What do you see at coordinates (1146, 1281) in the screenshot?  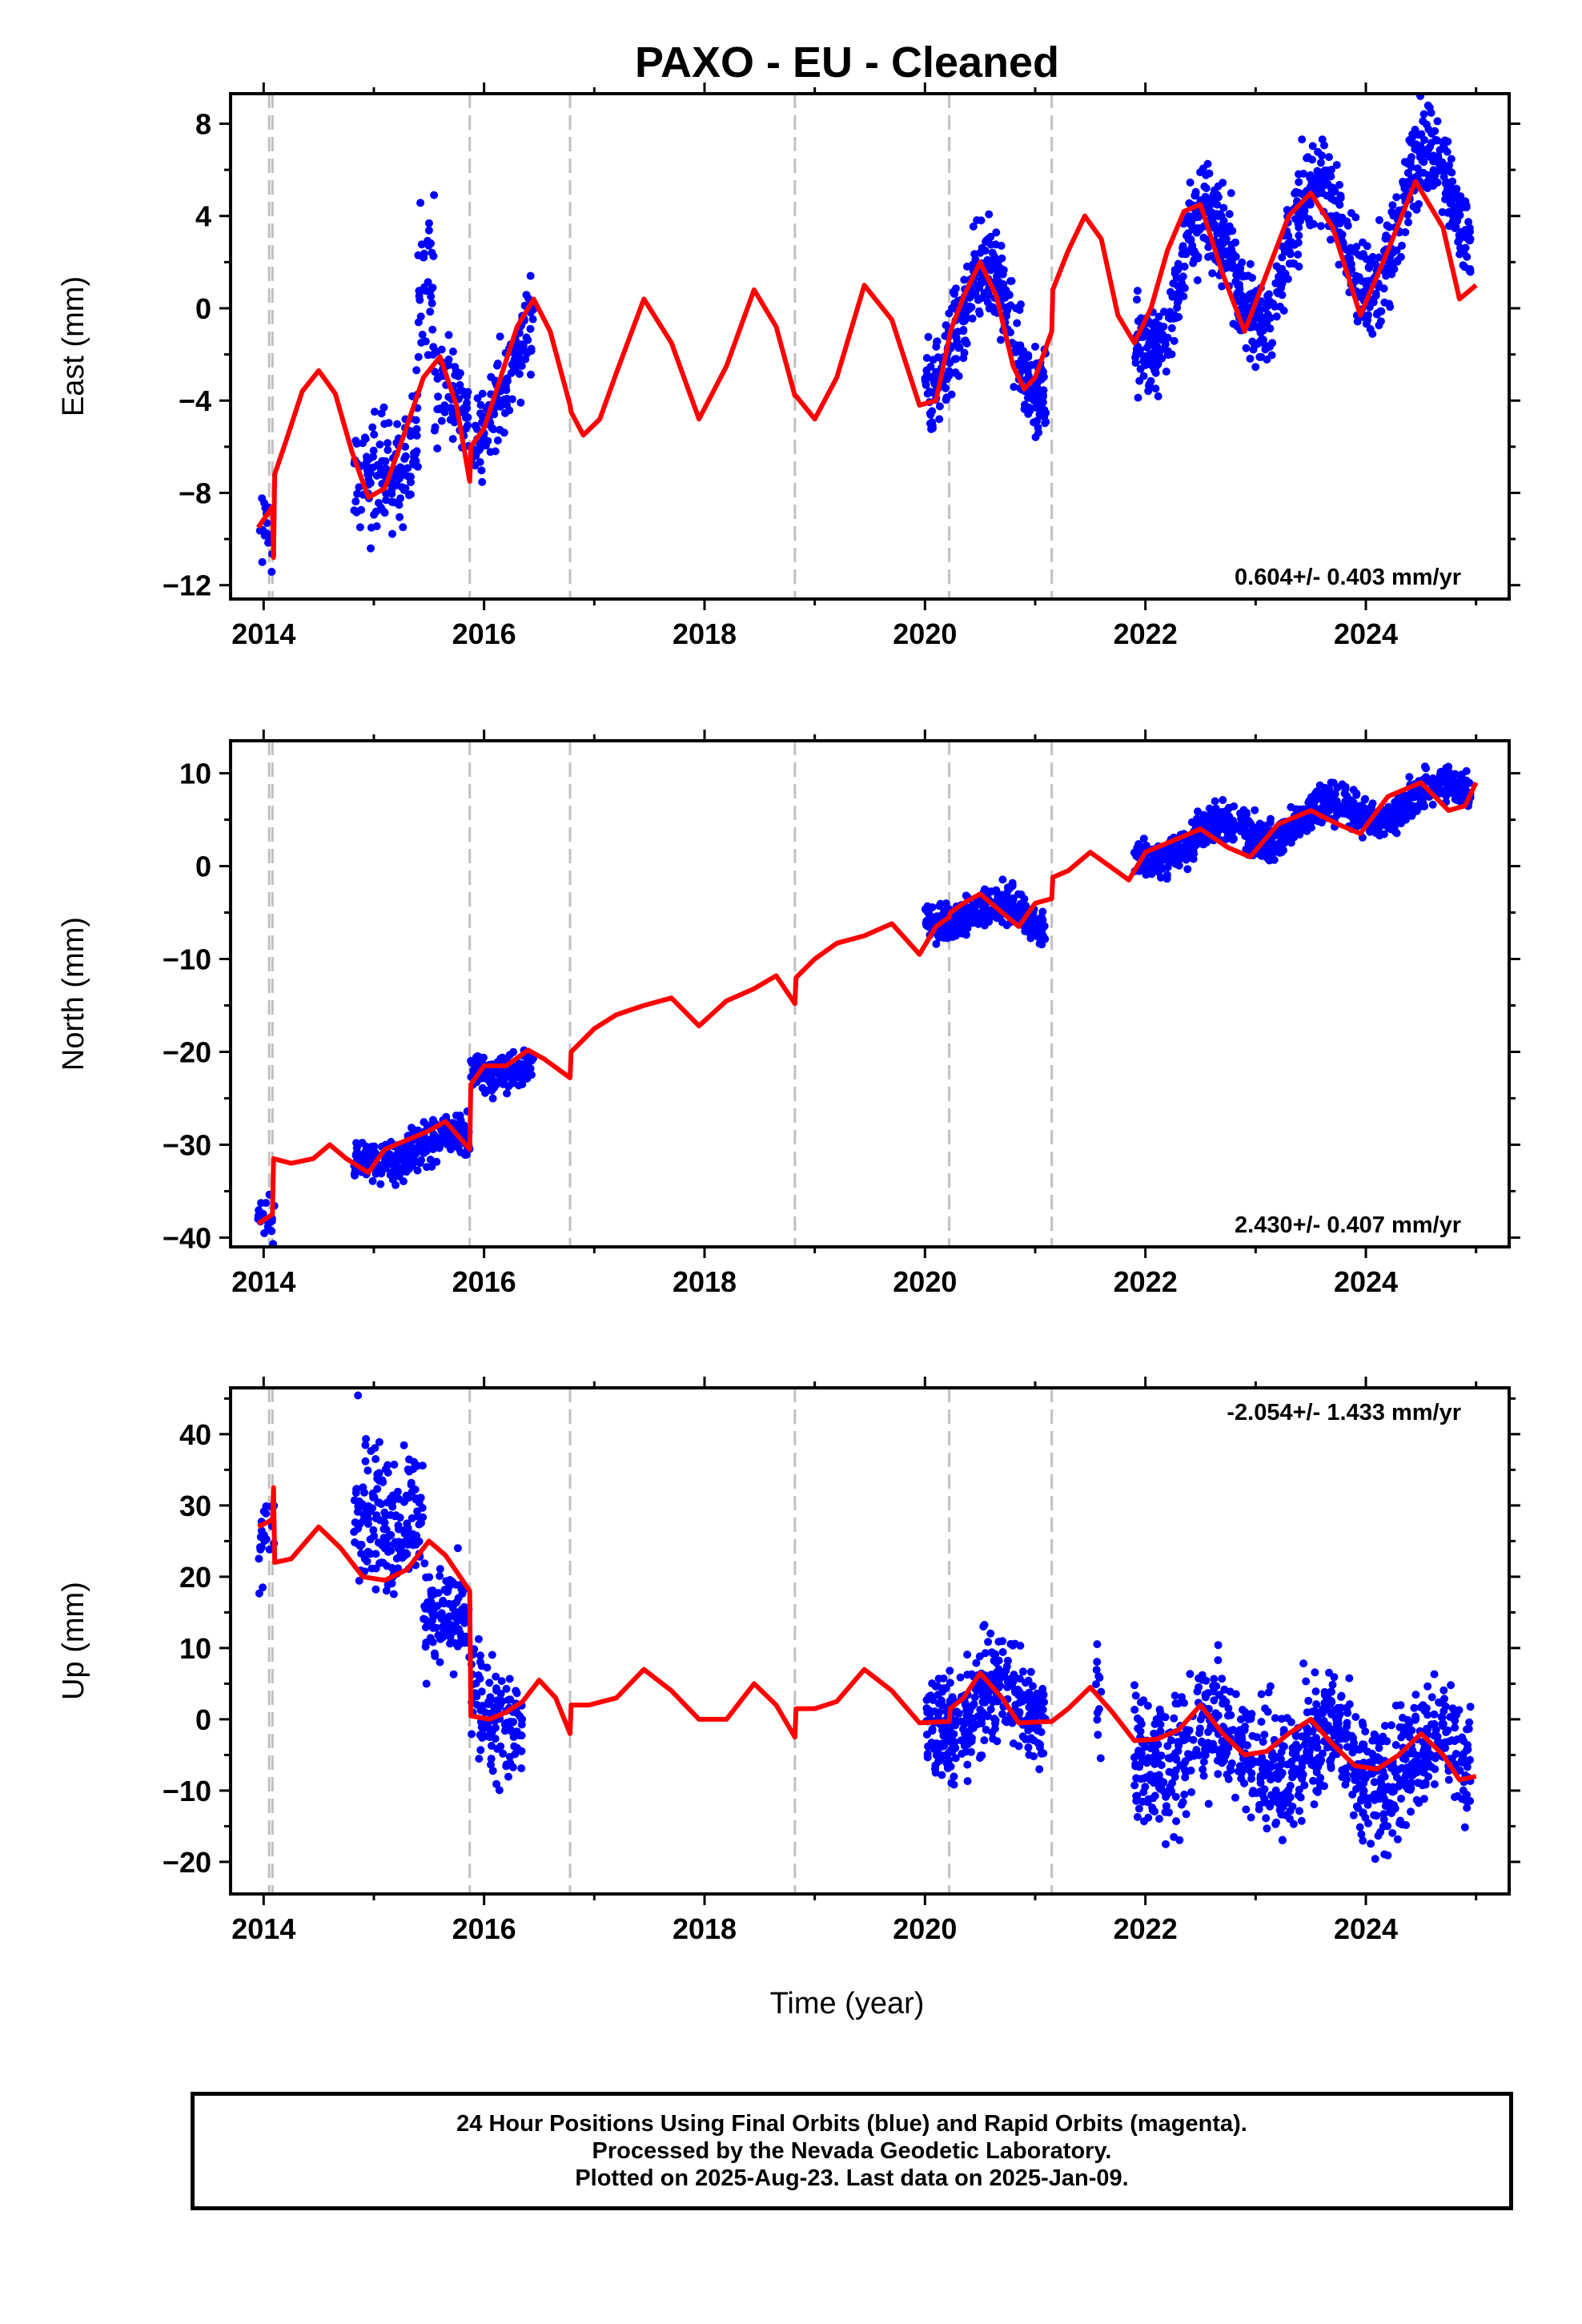 I see `x-tick-label: 2022` at bounding box center [1146, 1281].